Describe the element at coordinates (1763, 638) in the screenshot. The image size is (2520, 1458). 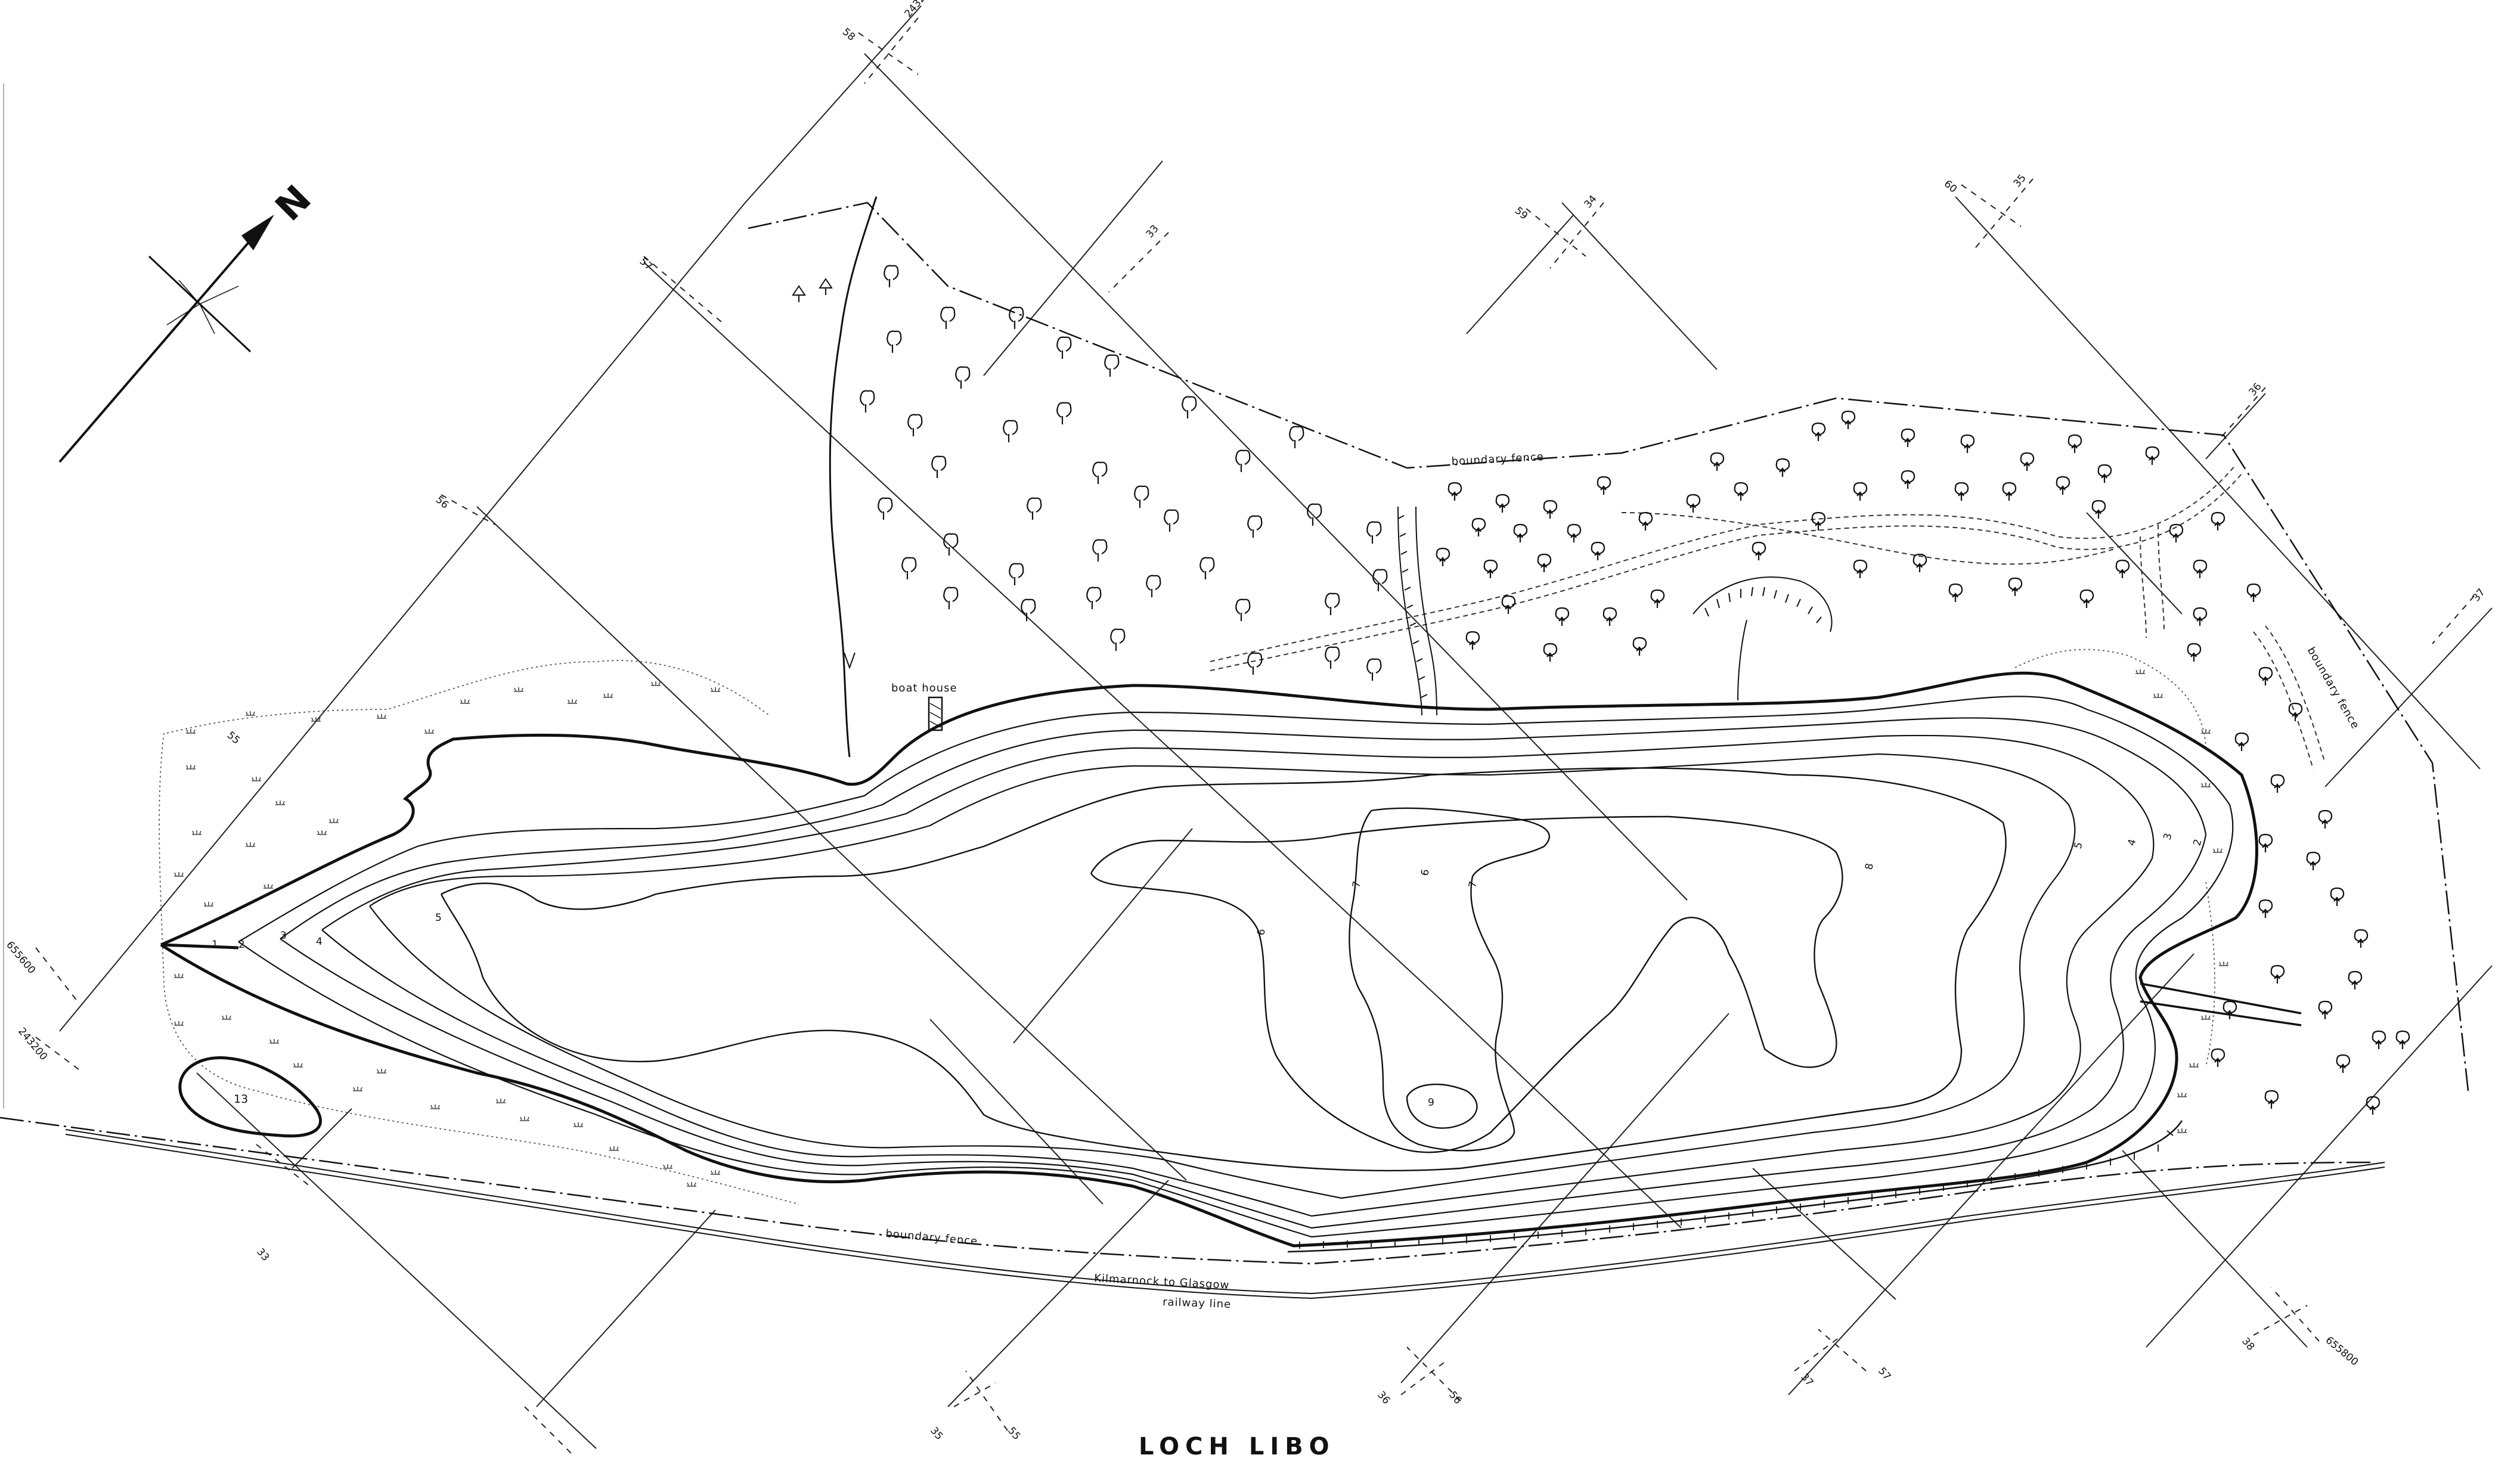
I see `mound-feature` at that location.